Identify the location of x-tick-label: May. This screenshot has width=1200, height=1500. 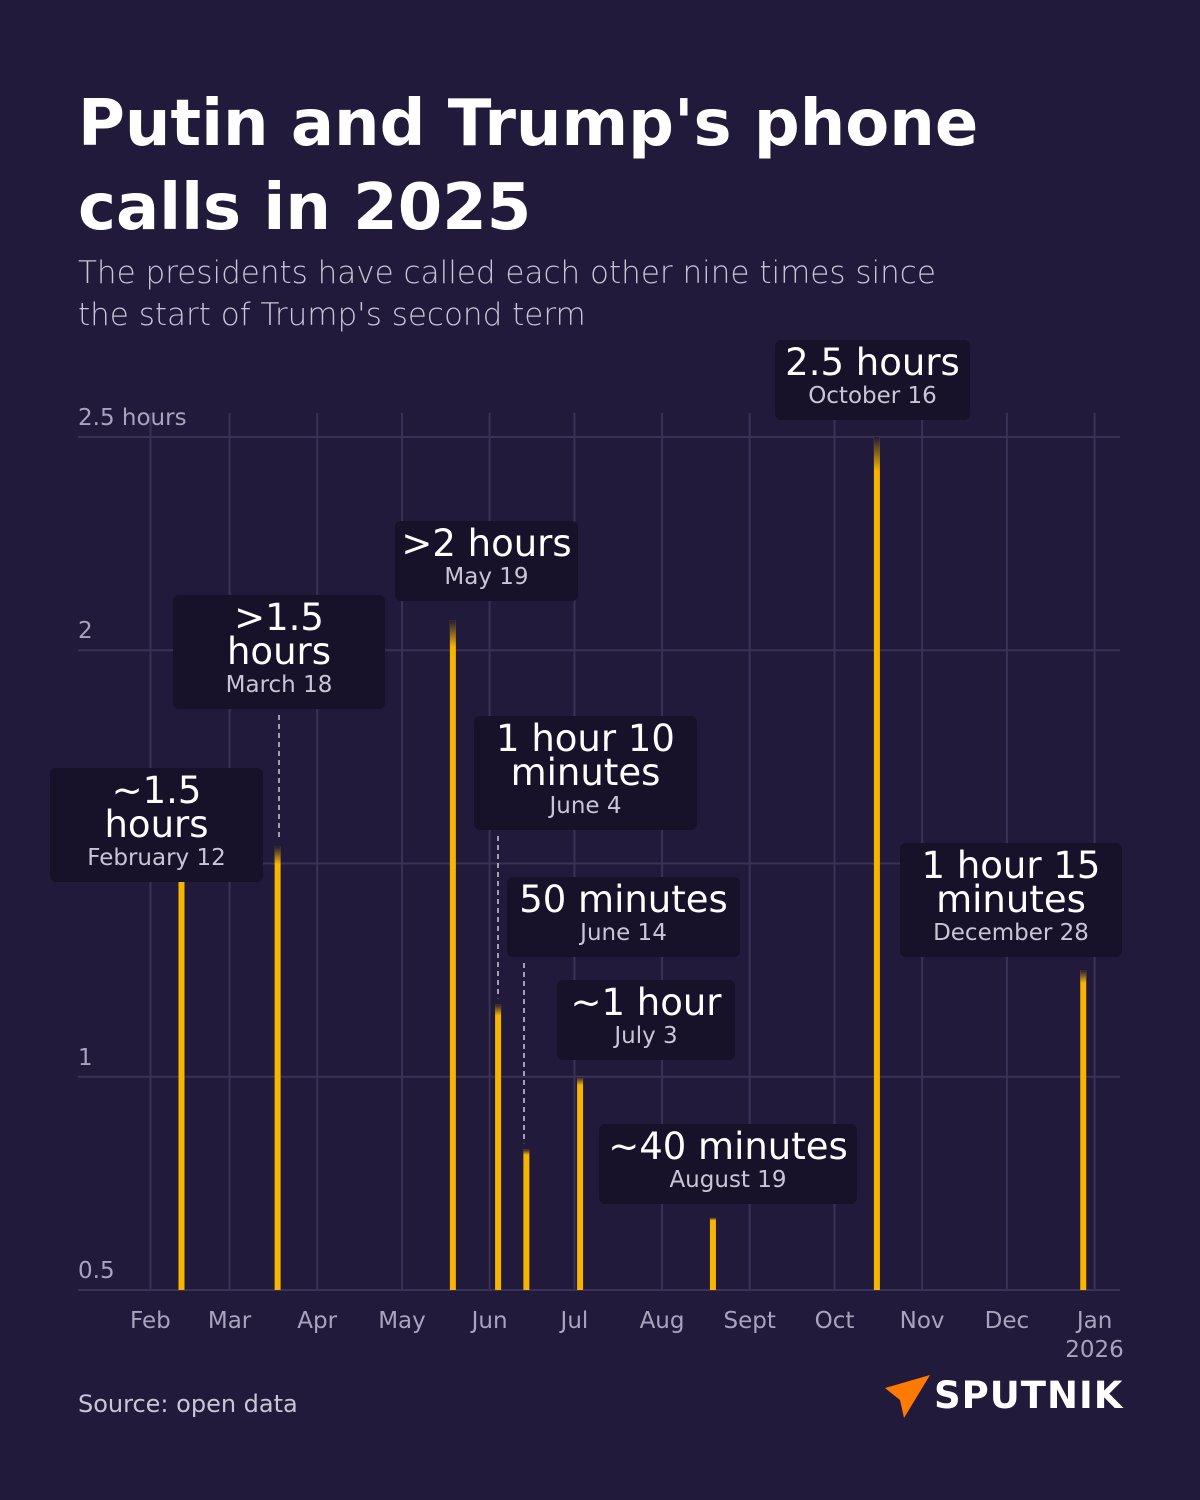
(402, 1321).